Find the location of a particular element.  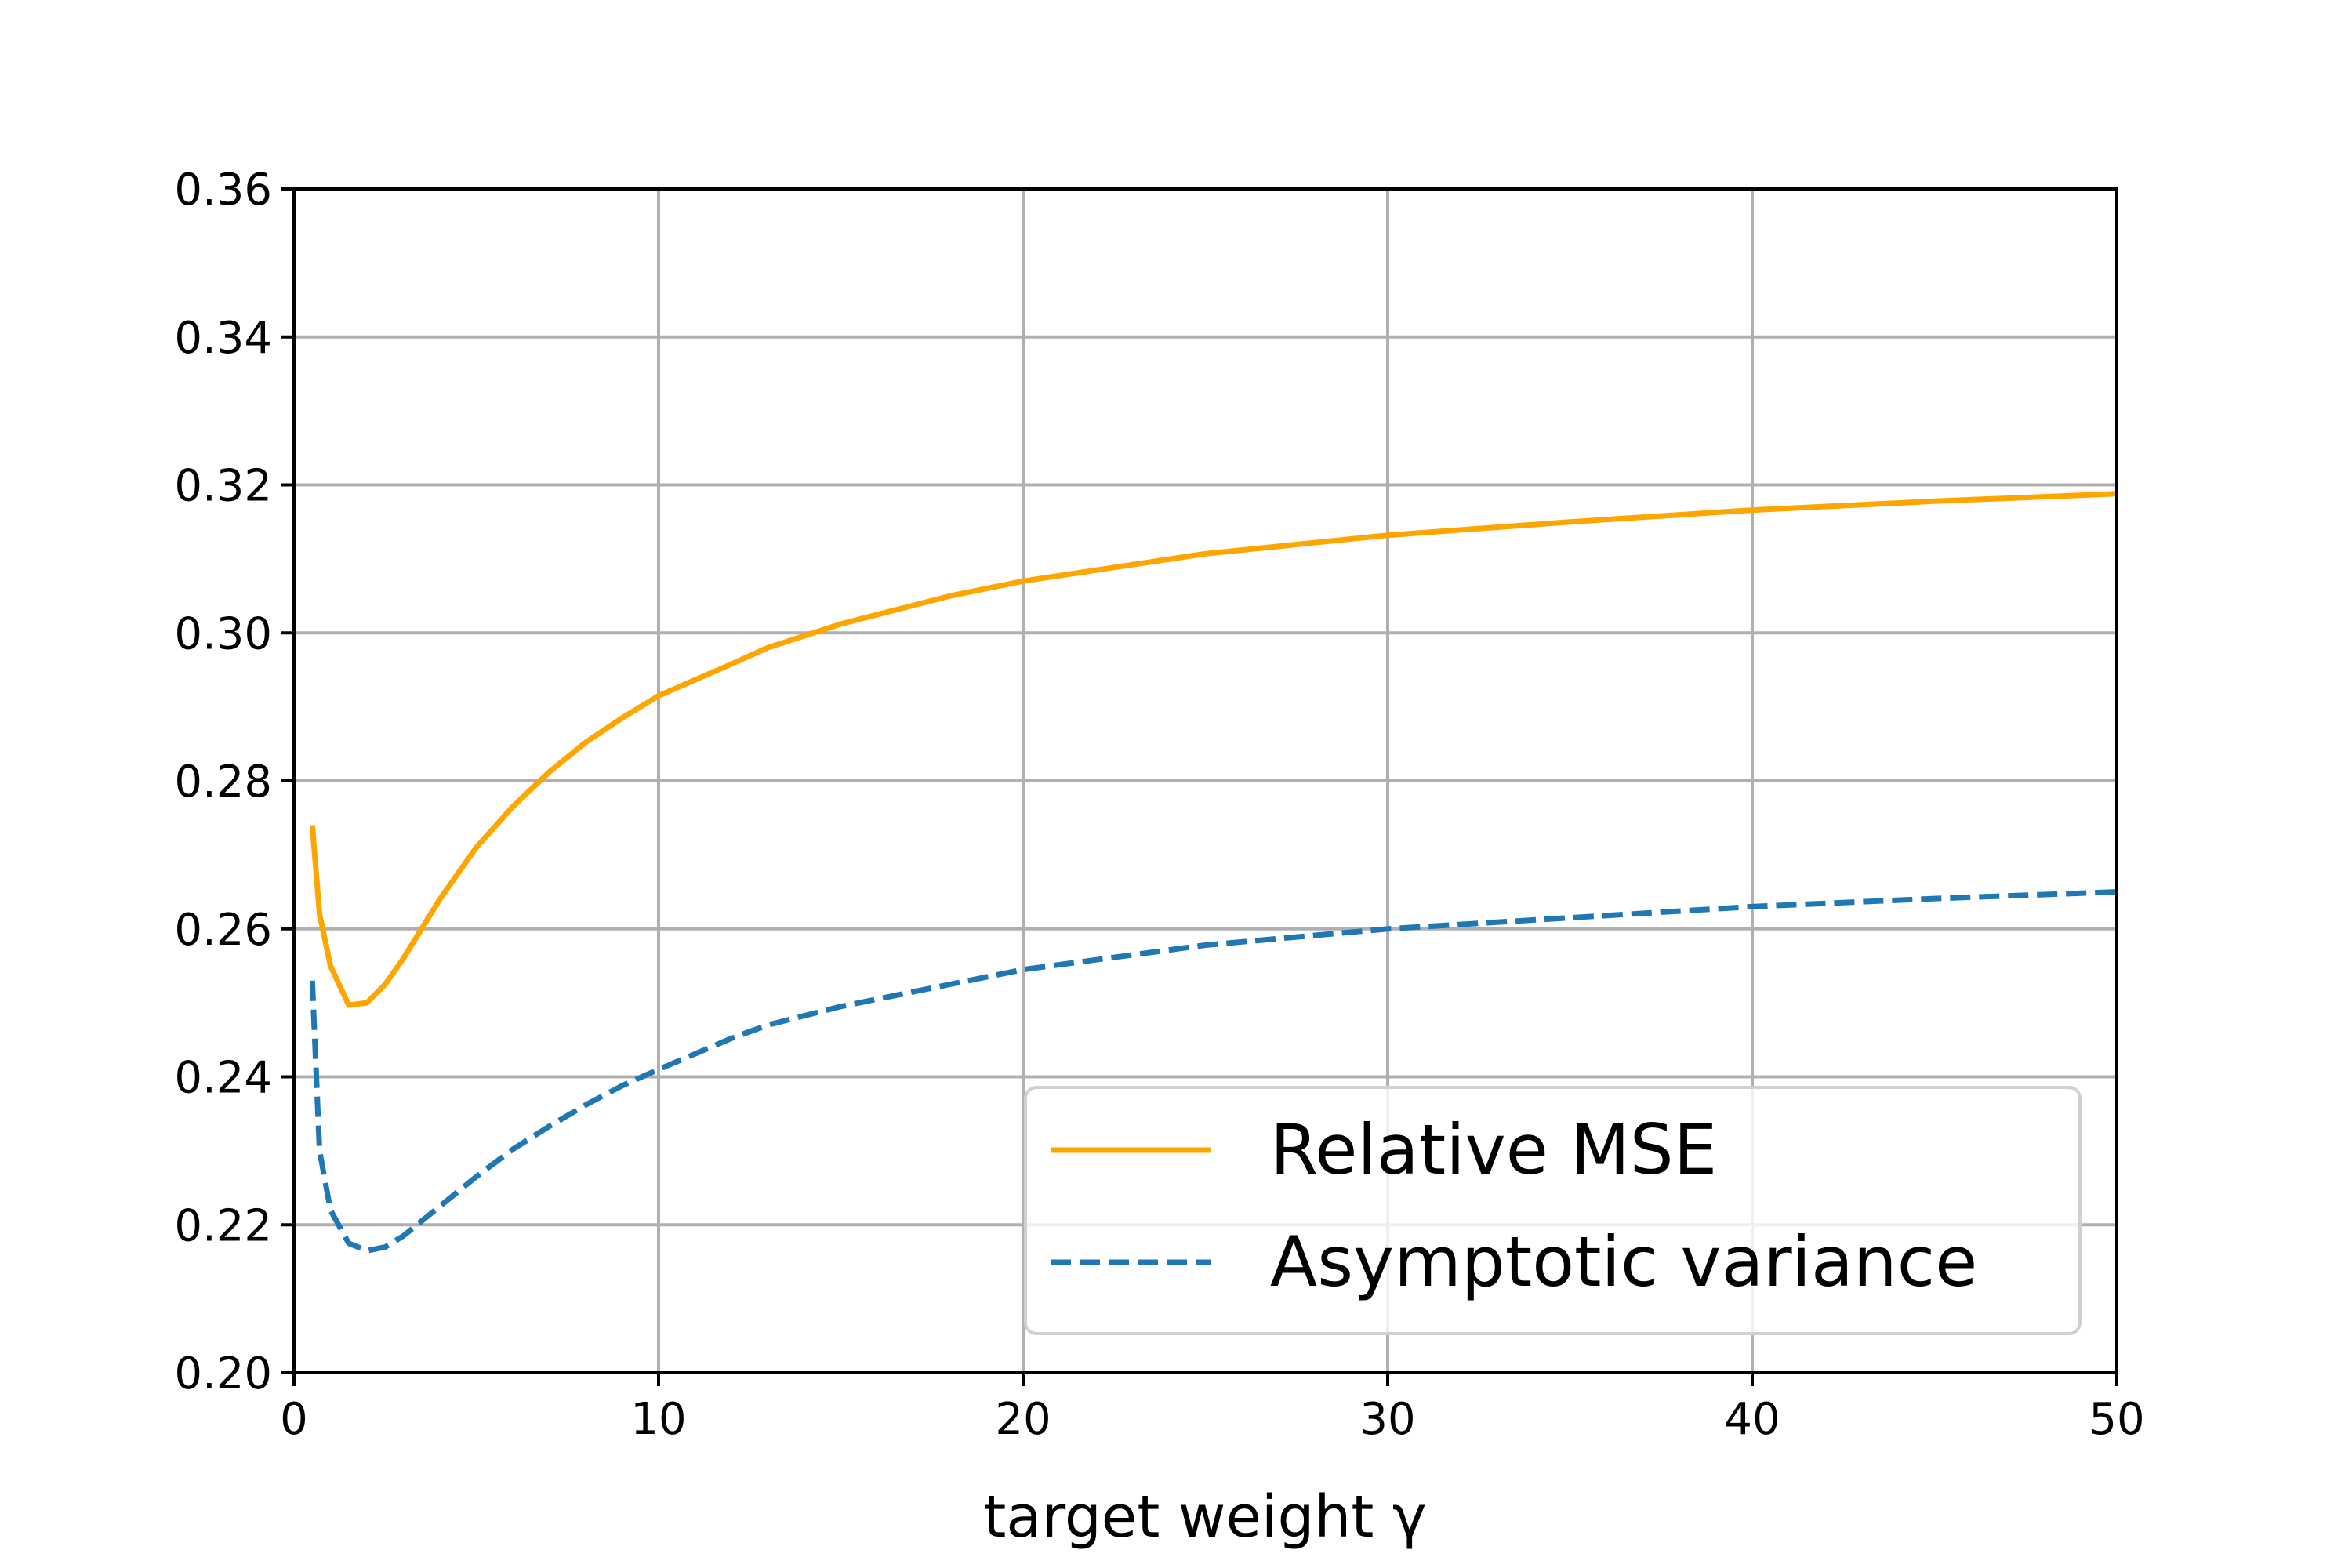

y-tick-labels: 0.20 0.22 0.24 0.26 0.28 0.30 0.32 0.34 0.36 is located at coordinates (223, 782).